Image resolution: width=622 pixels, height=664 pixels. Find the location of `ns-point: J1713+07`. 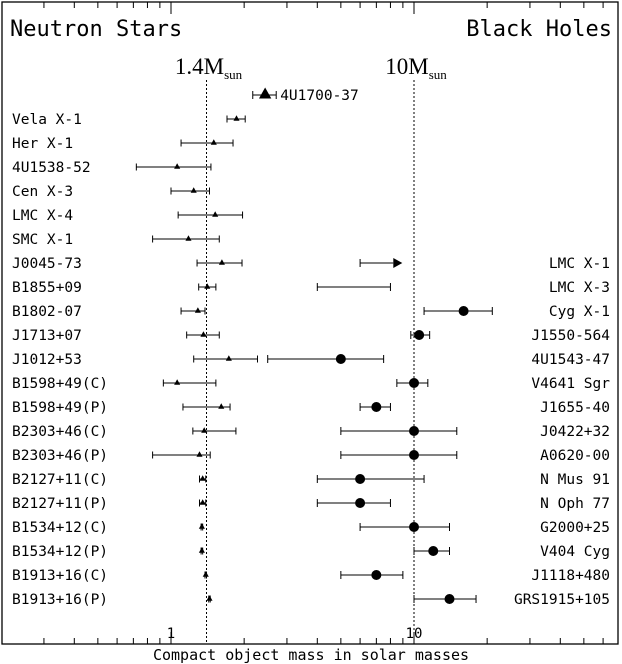

ns-point: J1713+07 is located at coordinates (116, 336).